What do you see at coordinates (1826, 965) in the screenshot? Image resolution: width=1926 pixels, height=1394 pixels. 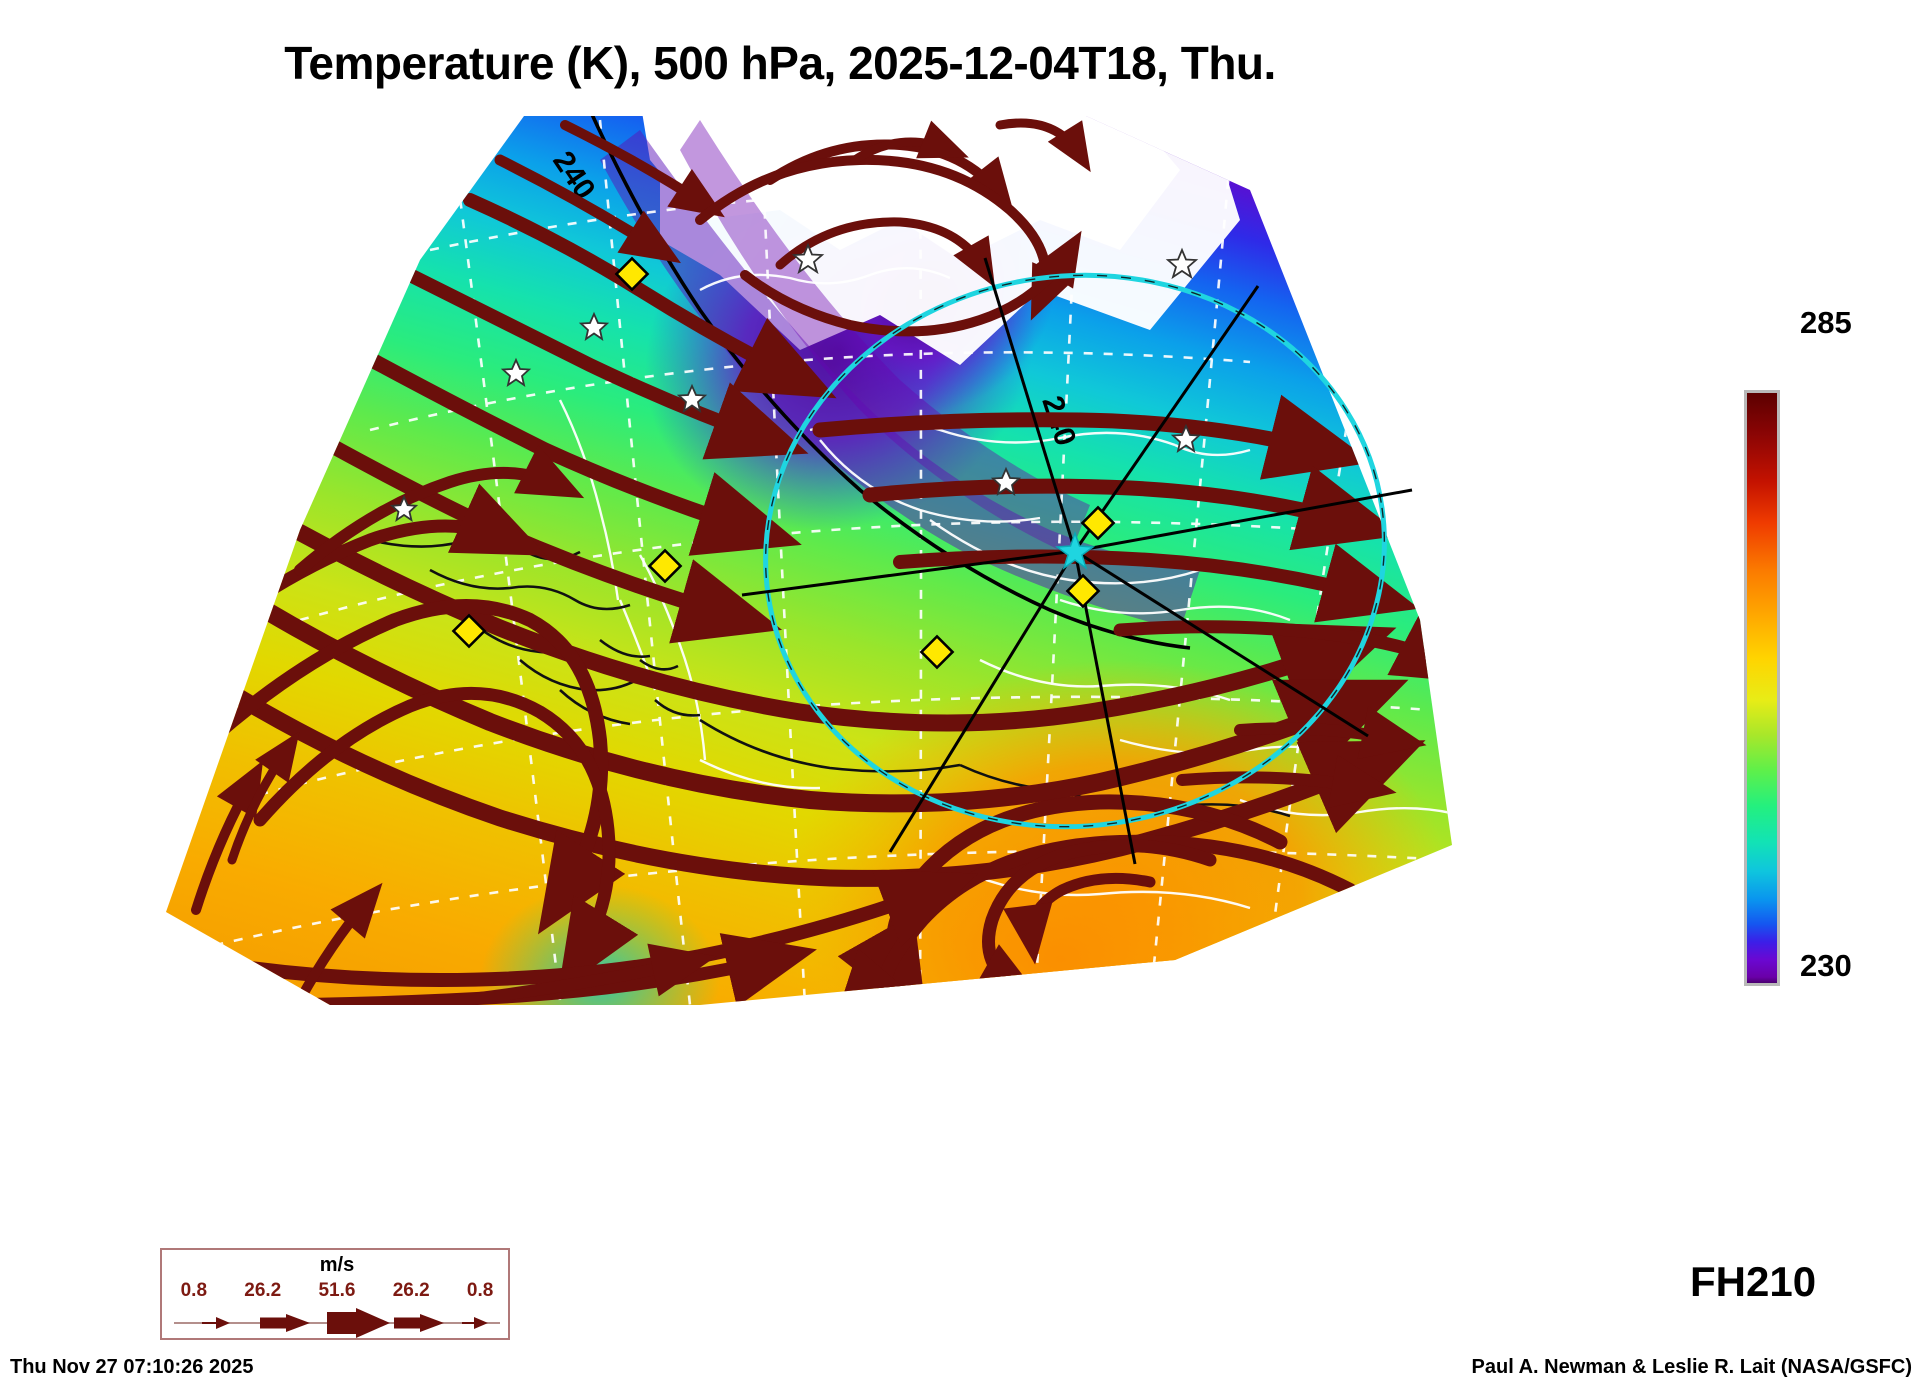 I see `colorbar-min-label: 230` at bounding box center [1826, 965].